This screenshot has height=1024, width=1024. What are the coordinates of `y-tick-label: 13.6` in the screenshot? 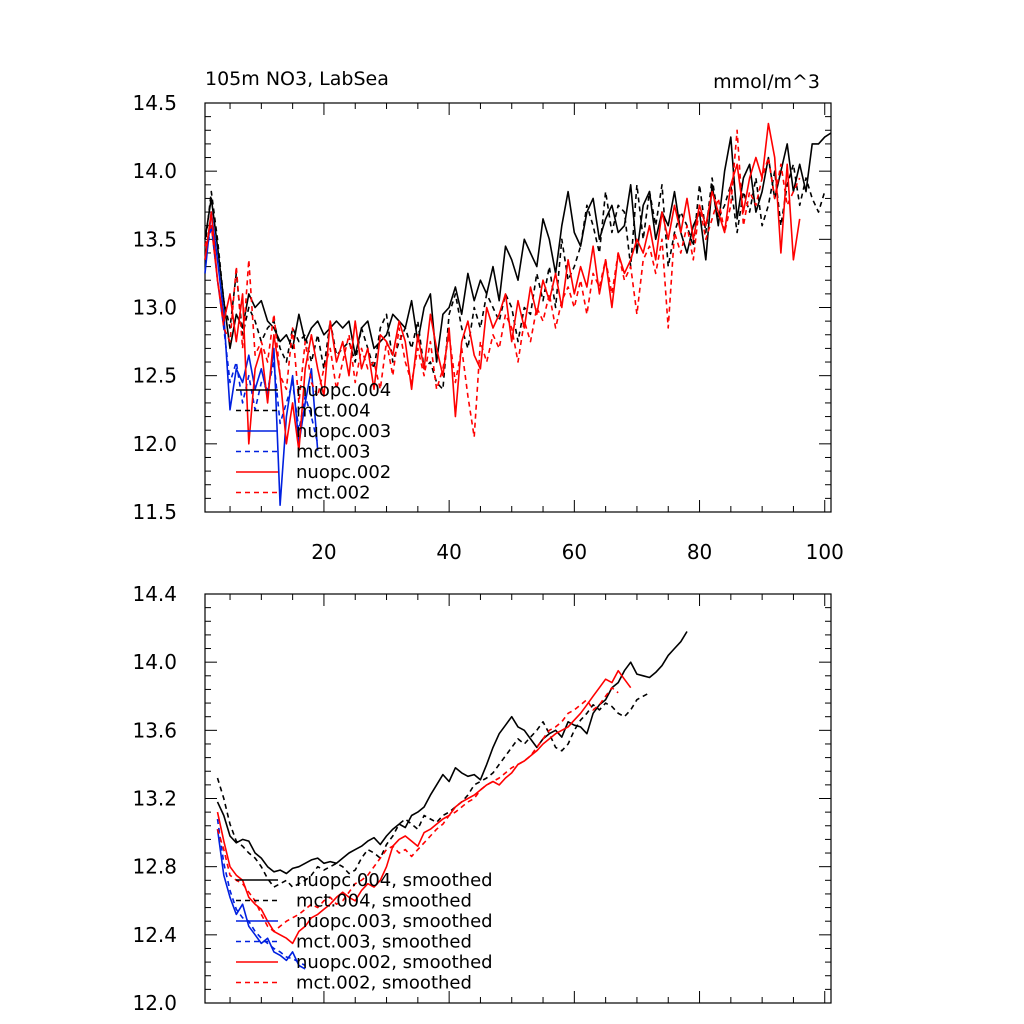 It's located at (154, 730).